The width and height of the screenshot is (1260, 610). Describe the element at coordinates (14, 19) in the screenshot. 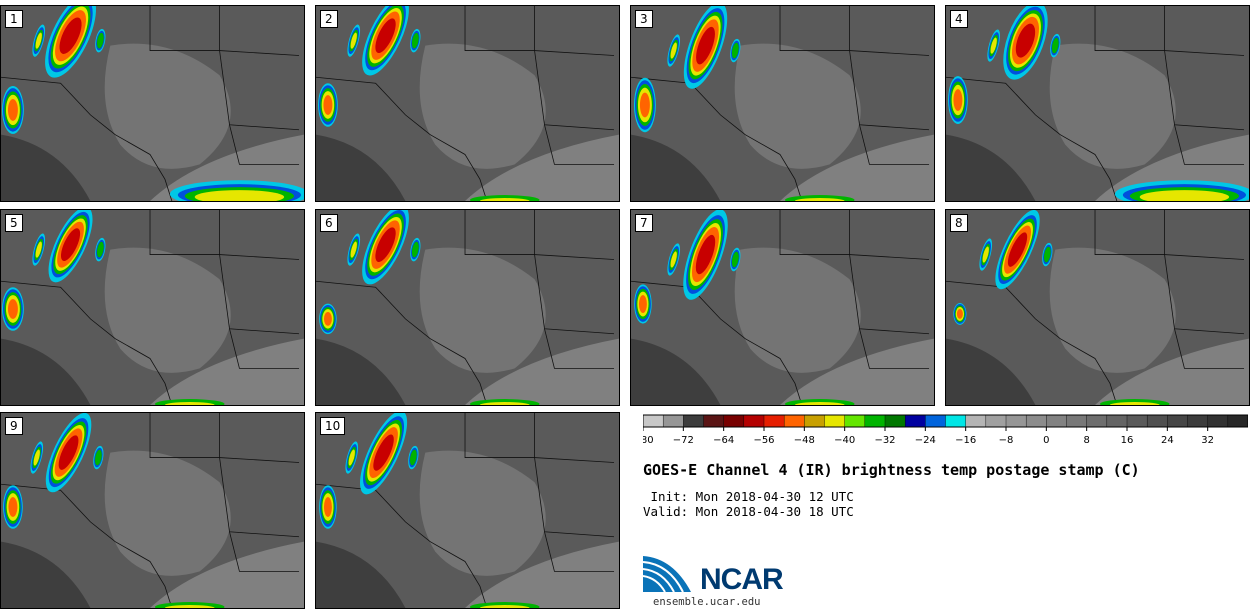

I see `member-label: 1` at that location.